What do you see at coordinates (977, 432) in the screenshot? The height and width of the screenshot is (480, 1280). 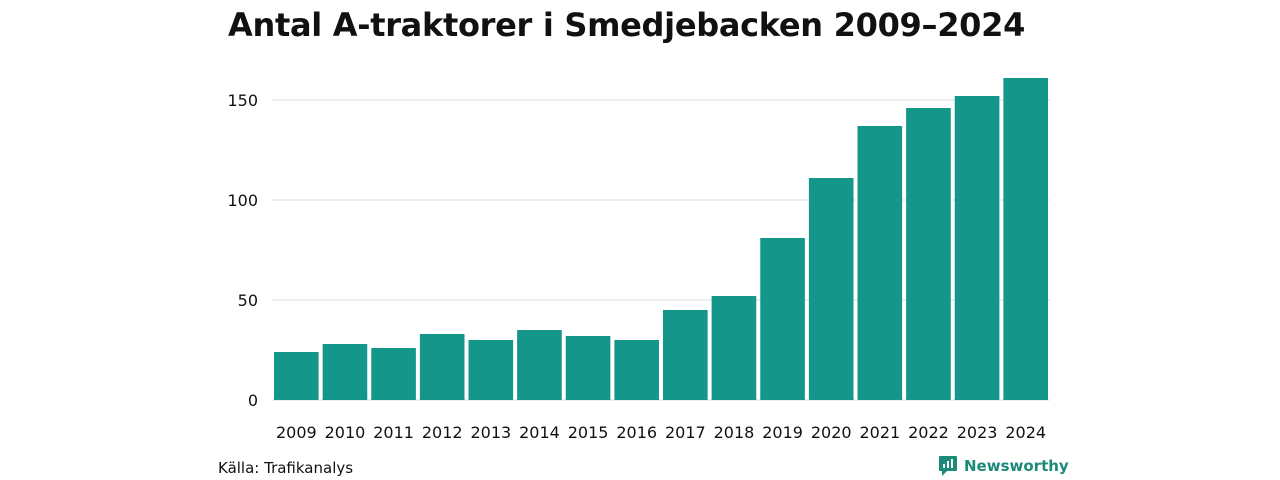 I see `x-tick-label-2023: 2023` at bounding box center [977, 432].